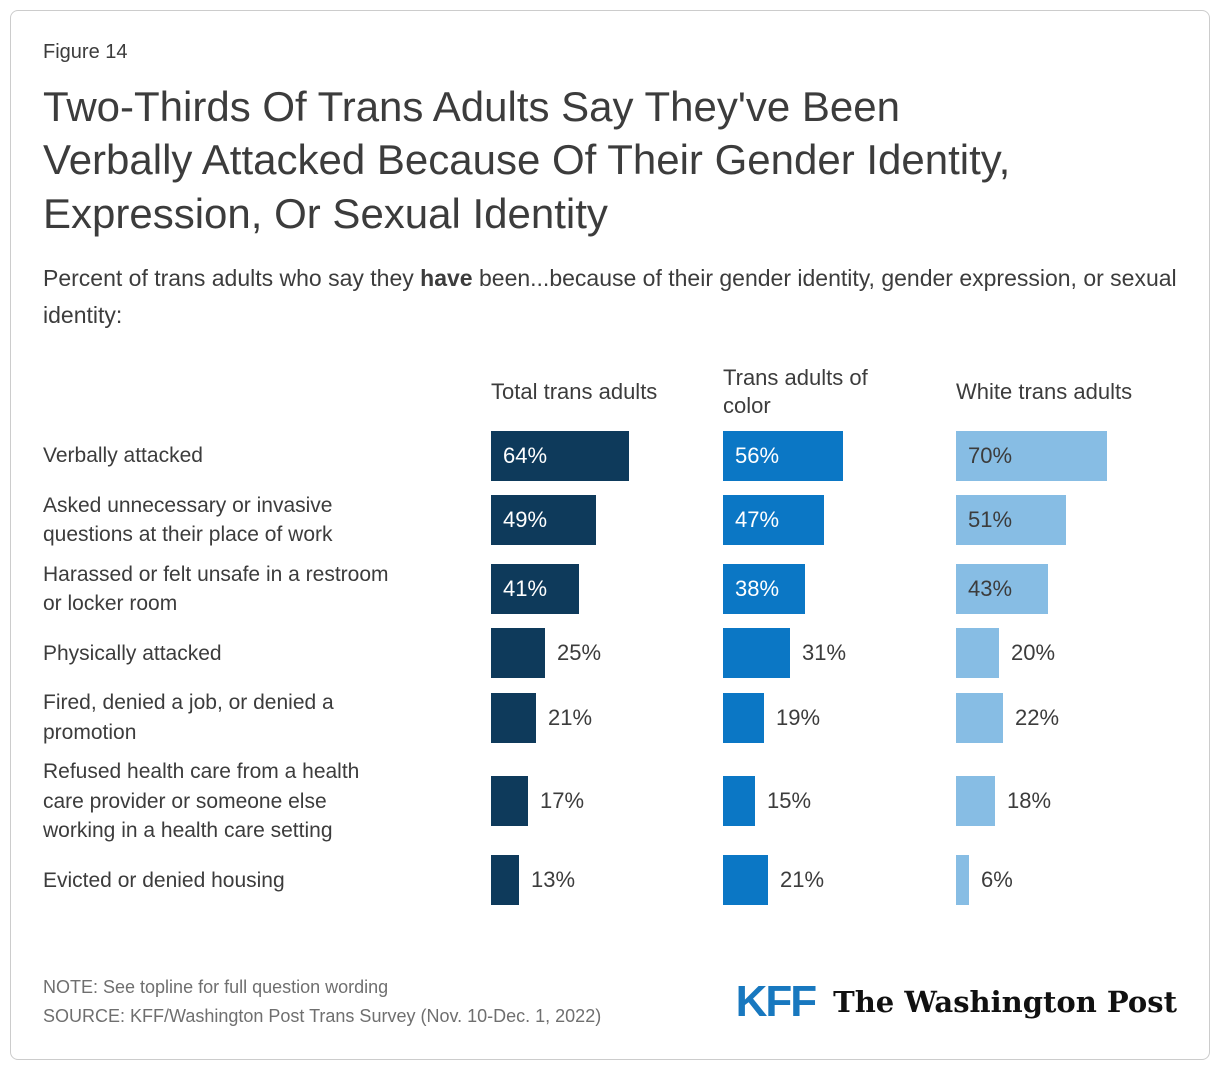  I want to click on bar-cell: 6%, so click(1066, 880).